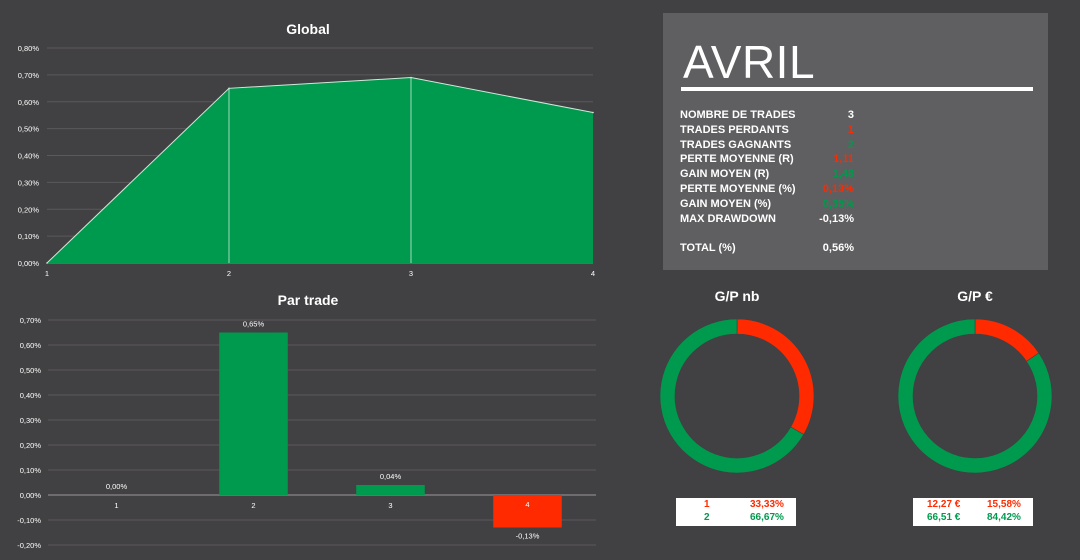  Describe the element at coordinates (944, 517) in the screenshot. I see `legend-label: 66,51 €` at that location.